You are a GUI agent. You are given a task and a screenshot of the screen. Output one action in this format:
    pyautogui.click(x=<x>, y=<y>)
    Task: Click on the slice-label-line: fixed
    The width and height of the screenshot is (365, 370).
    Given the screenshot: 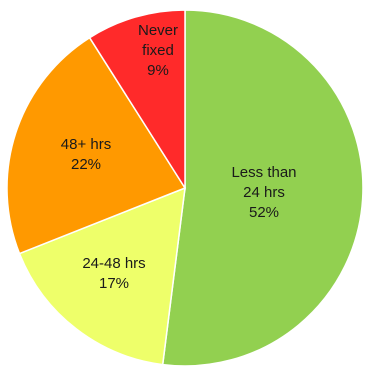 What is the action you would take?
    pyautogui.click(x=158, y=50)
    